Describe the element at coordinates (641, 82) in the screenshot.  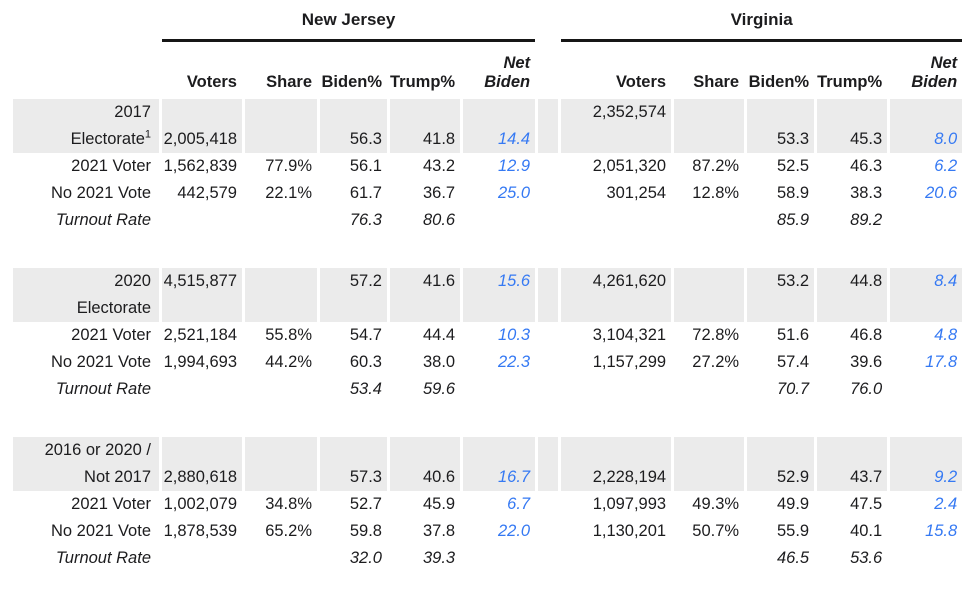
I see `col-header-va-voters: Voters` at that location.